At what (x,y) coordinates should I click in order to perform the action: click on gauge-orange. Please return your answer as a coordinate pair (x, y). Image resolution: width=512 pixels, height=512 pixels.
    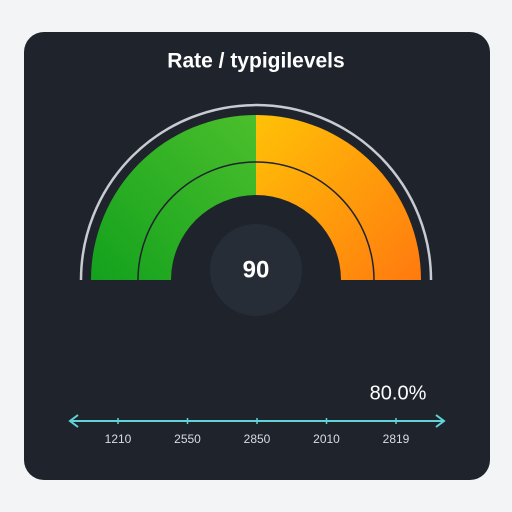
    Looking at the image, I should click on (338, 197).